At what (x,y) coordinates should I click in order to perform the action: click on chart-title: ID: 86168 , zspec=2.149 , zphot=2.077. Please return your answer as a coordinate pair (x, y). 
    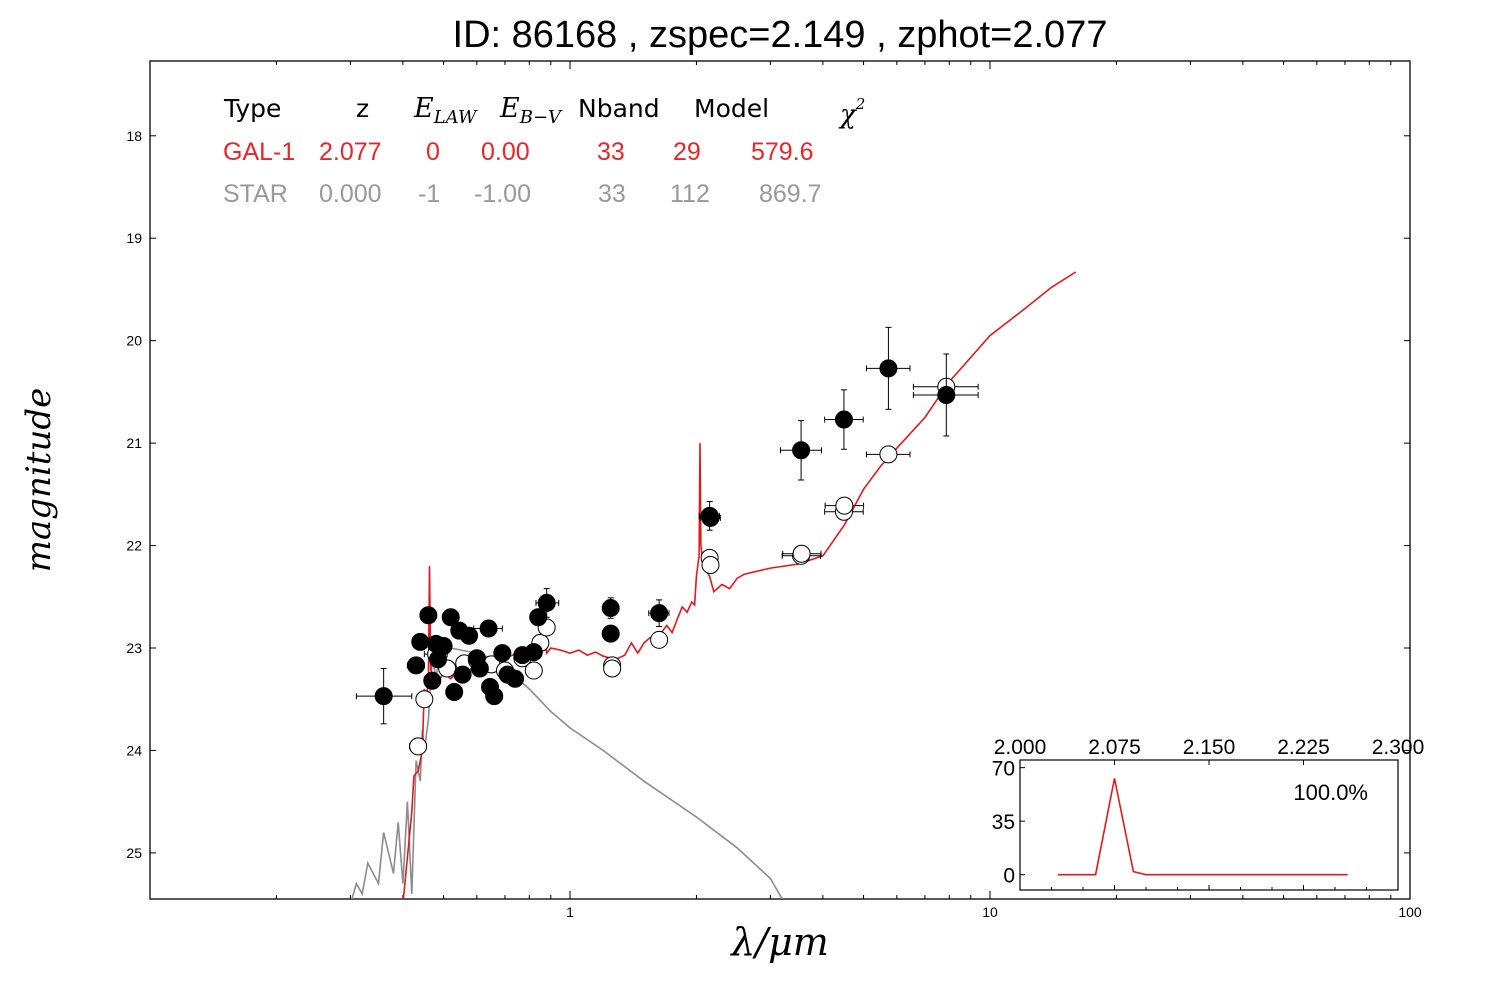
    Looking at the image, I should click on (780, 35).